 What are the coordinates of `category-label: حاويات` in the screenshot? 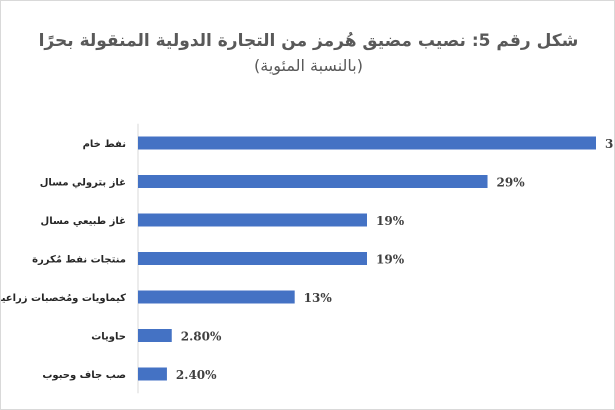 It's located at (108, 337).